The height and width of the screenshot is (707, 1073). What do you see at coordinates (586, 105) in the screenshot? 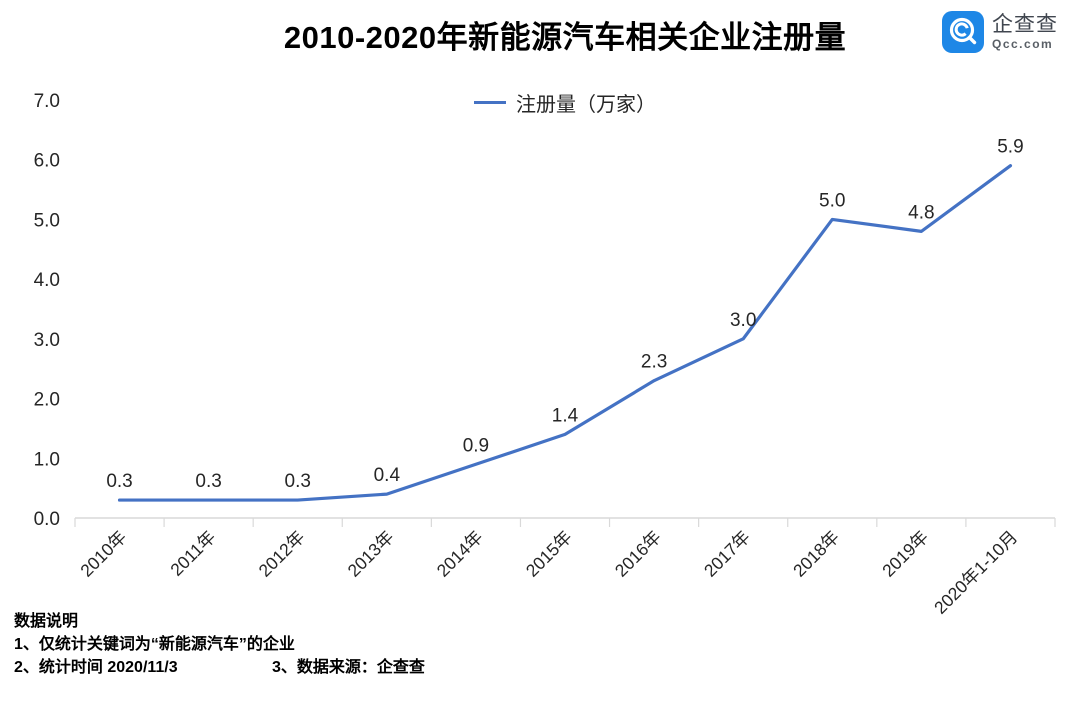
I see `legend-label: 注册量（万家）` at bounding box center [586, 105].